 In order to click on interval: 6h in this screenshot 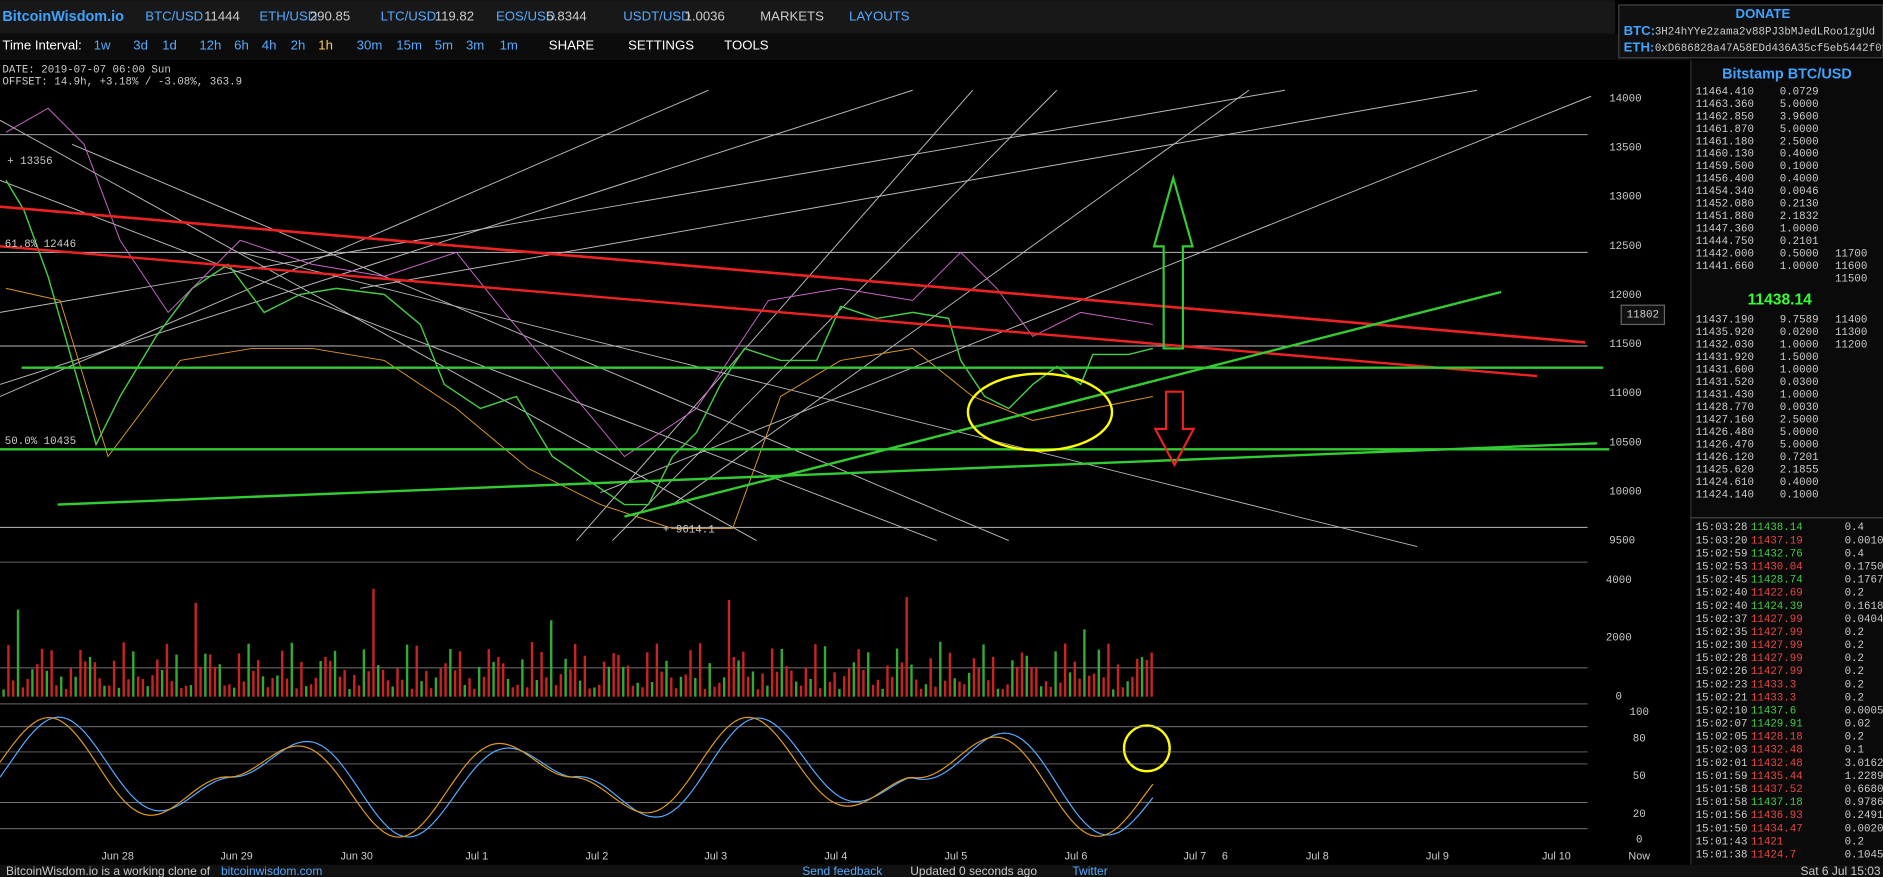, I will do `click(241, 44)`.